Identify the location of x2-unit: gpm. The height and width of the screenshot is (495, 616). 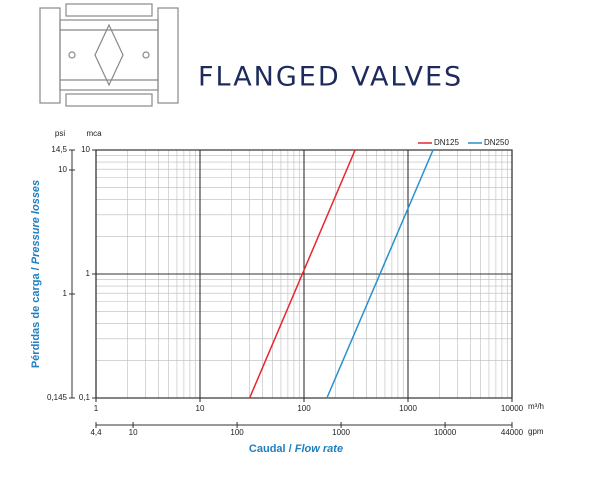
(536, 431).